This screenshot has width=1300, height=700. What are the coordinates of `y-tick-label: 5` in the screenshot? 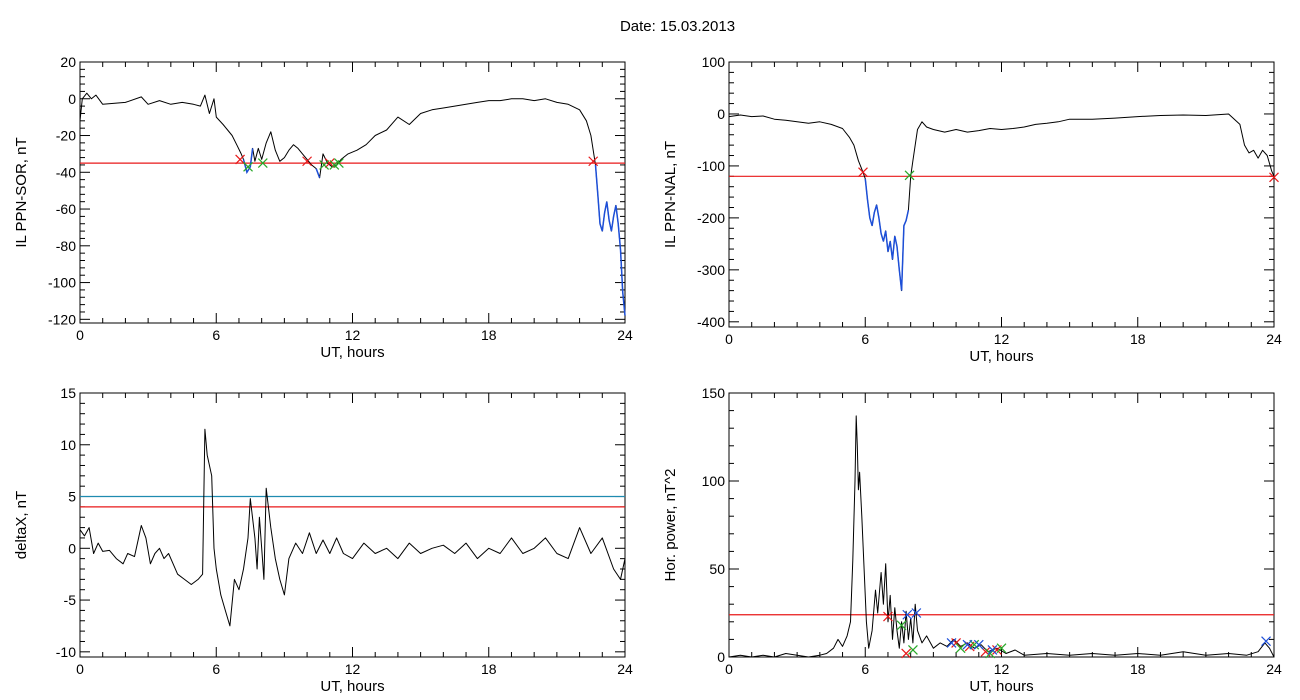 It's located at (72, 497).